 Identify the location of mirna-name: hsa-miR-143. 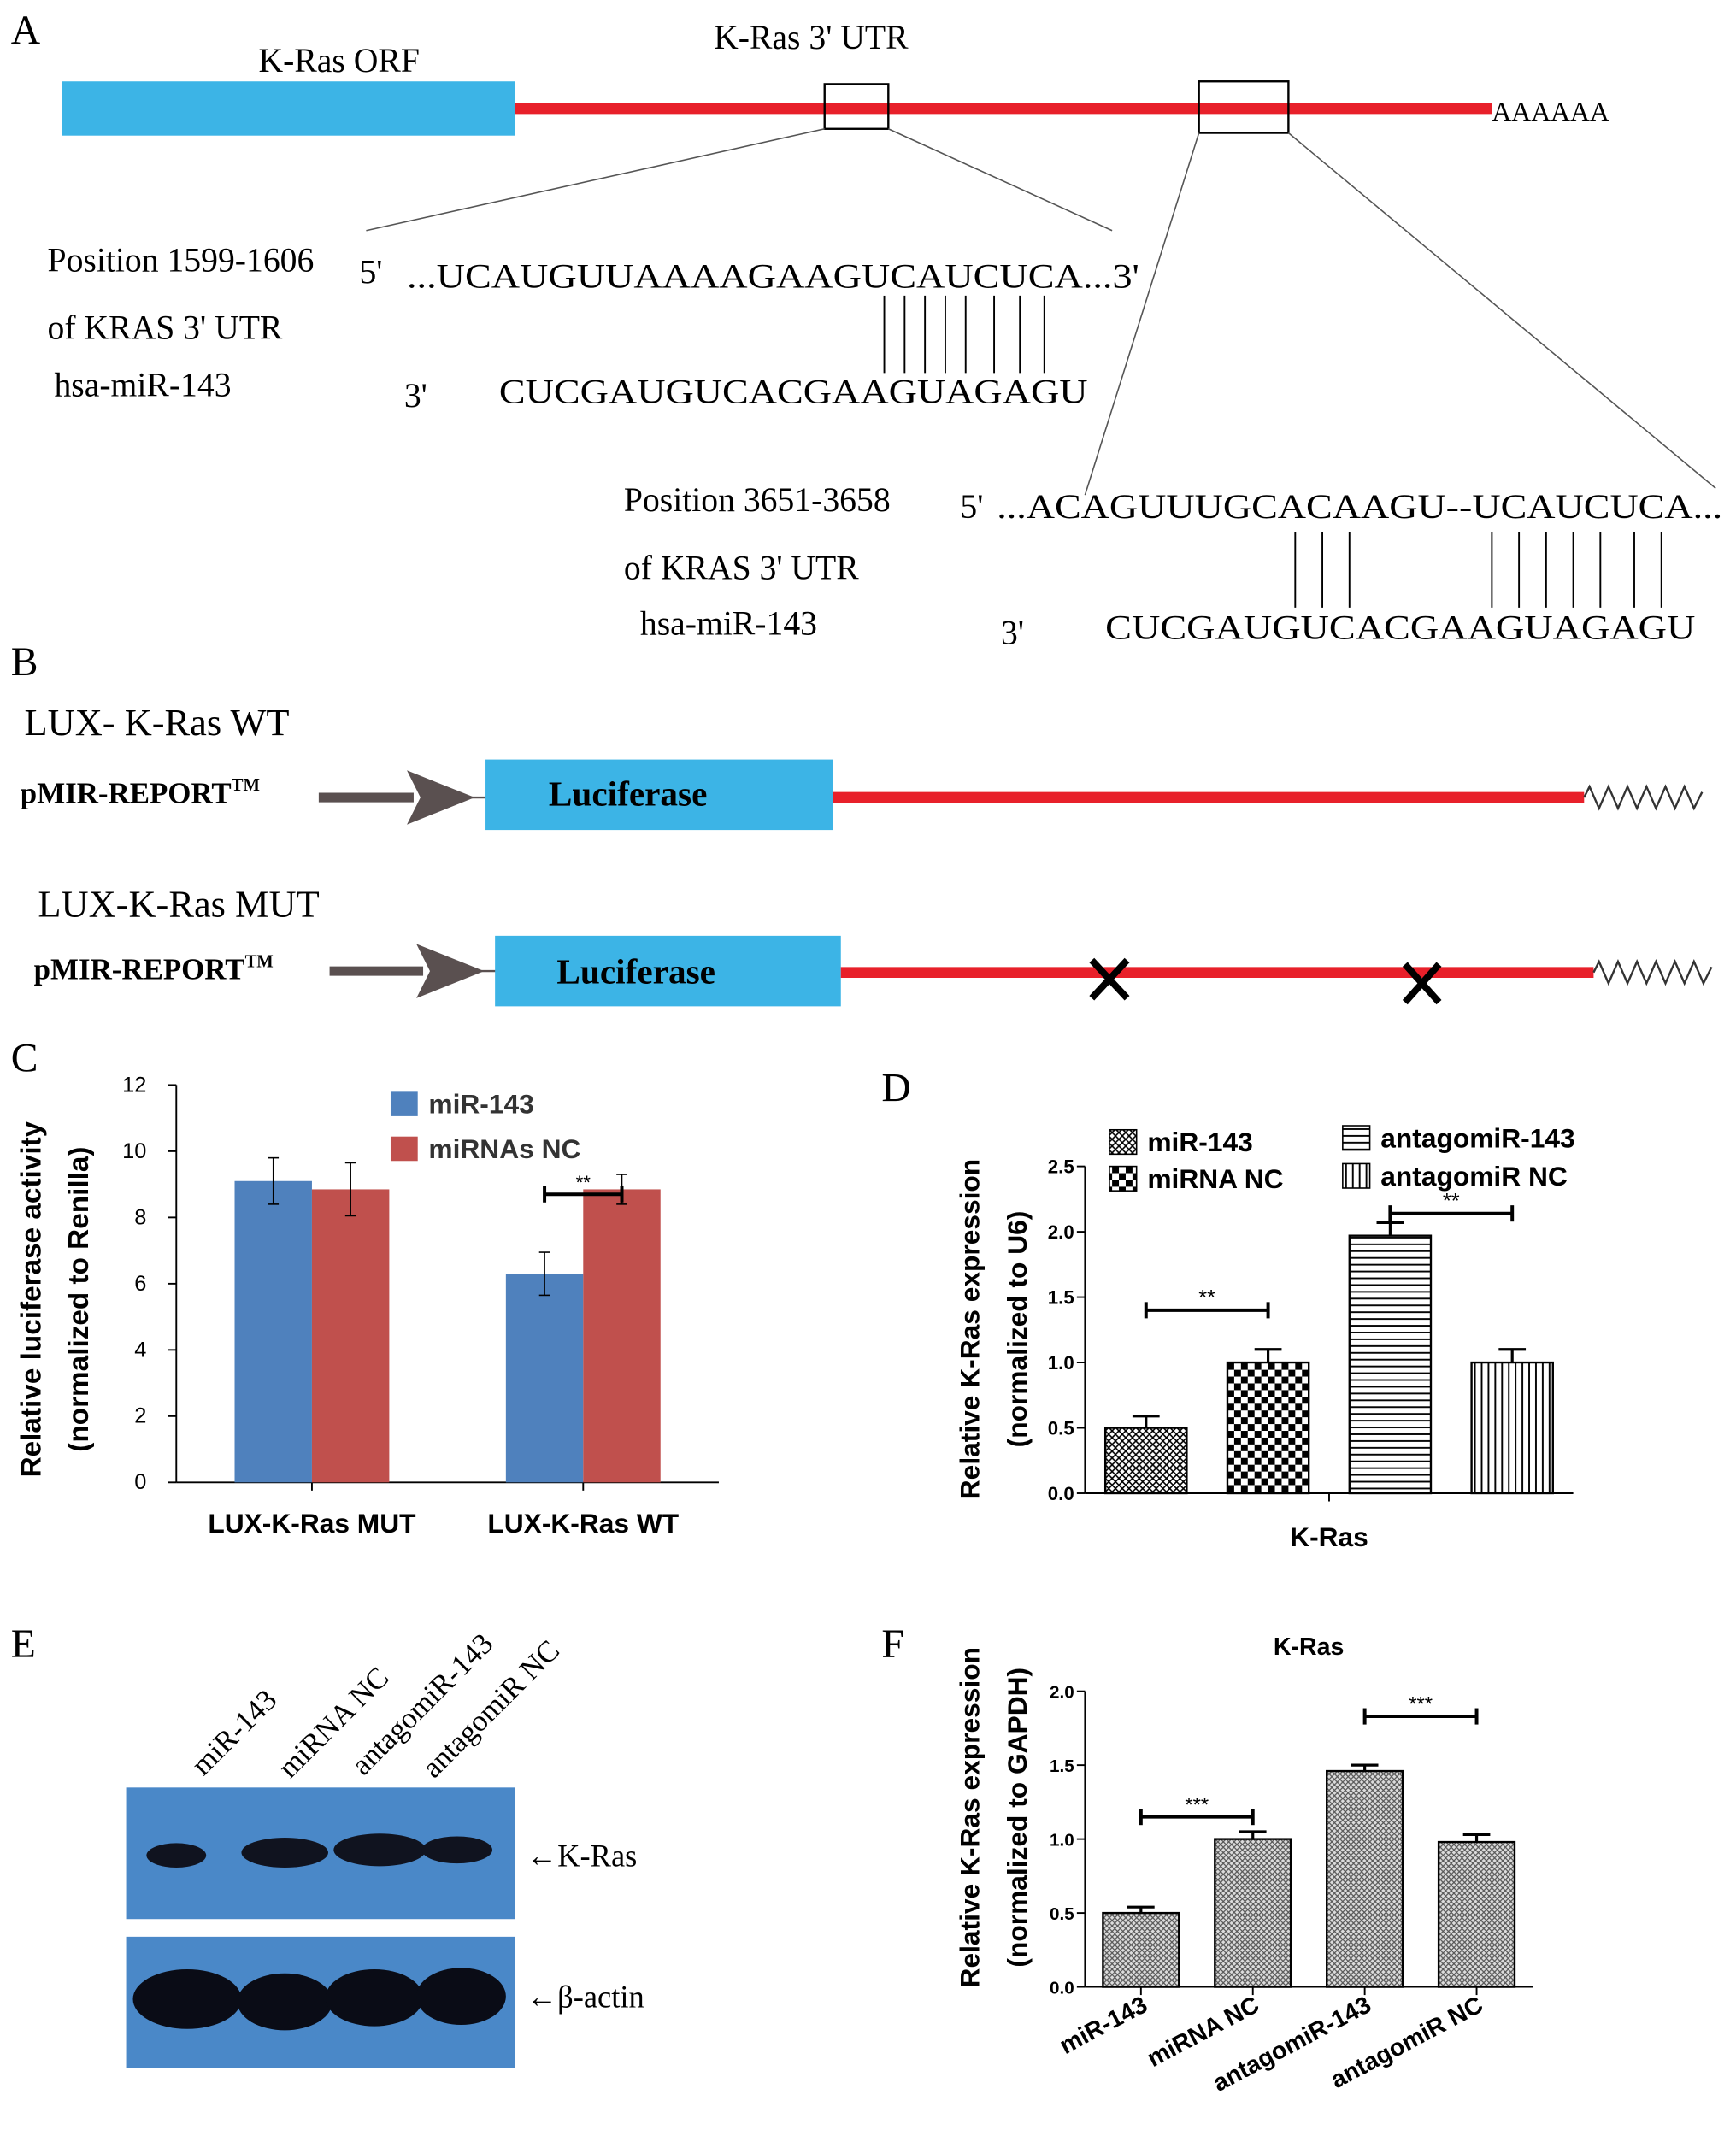
(728, 624).